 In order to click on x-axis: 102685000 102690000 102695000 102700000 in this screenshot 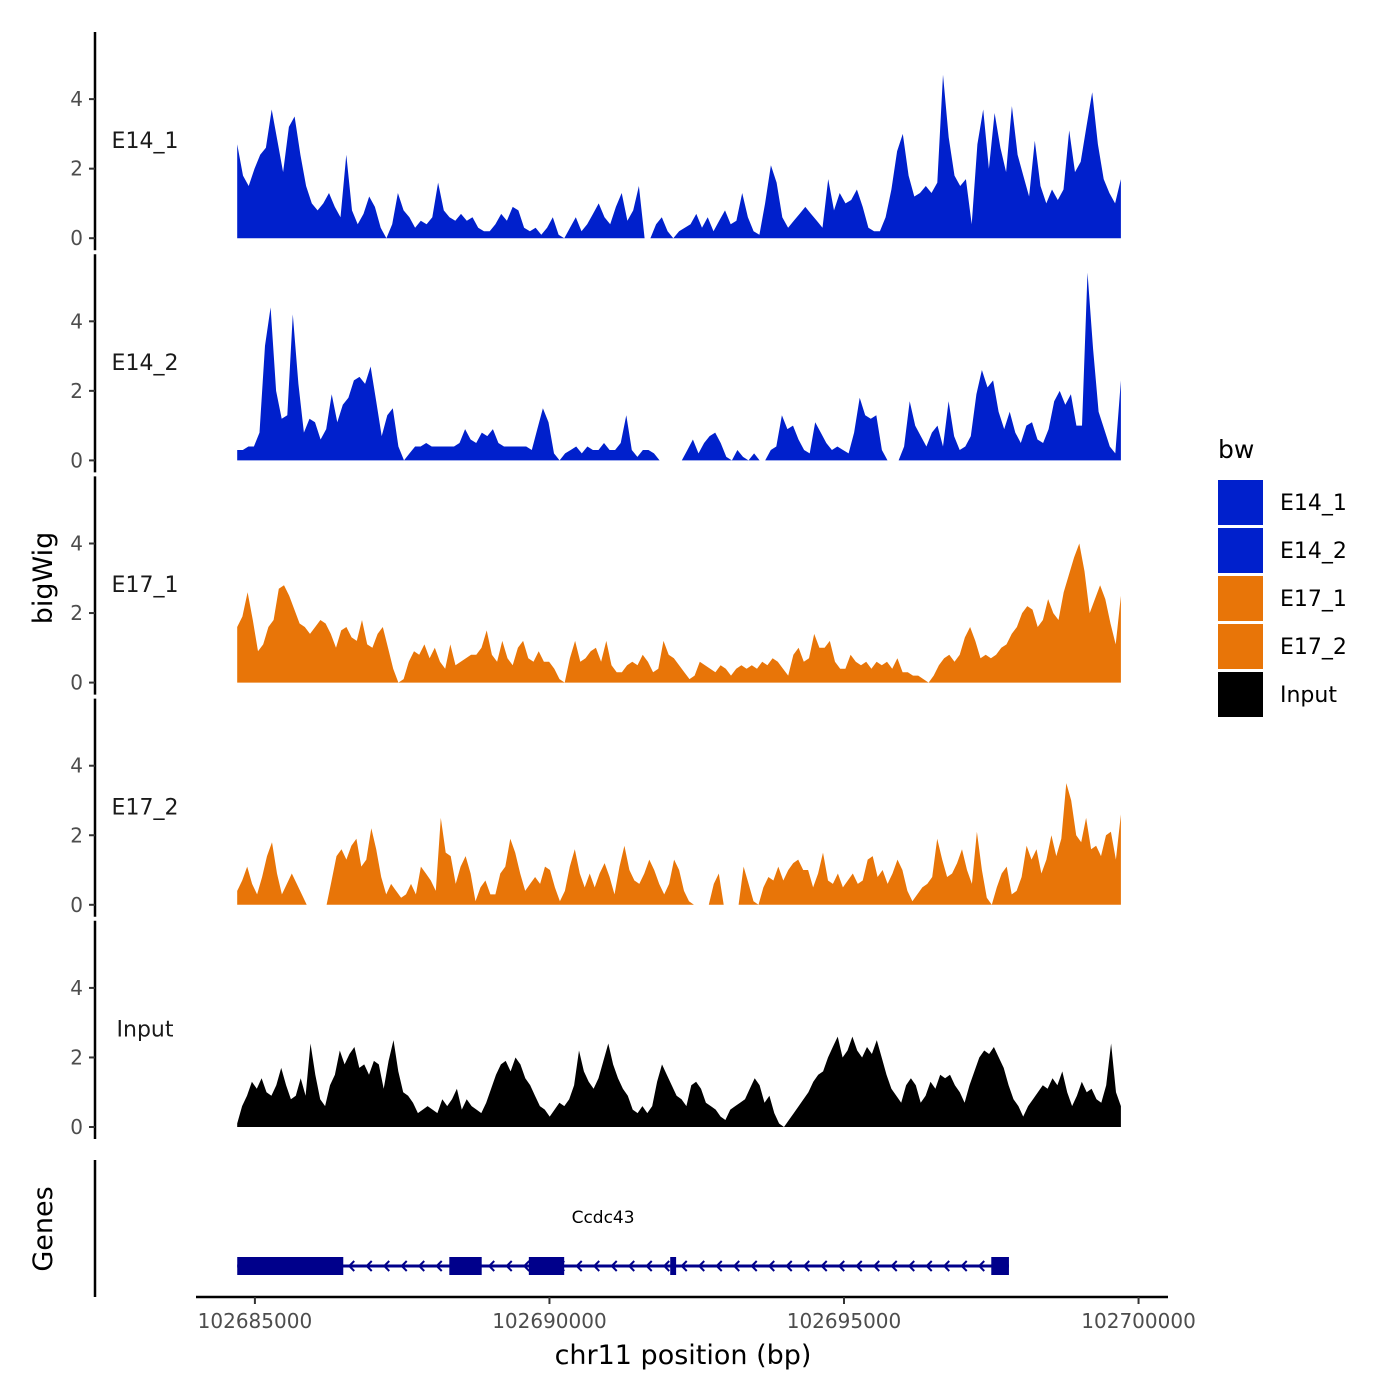, I will do `click(696, 1314)`.